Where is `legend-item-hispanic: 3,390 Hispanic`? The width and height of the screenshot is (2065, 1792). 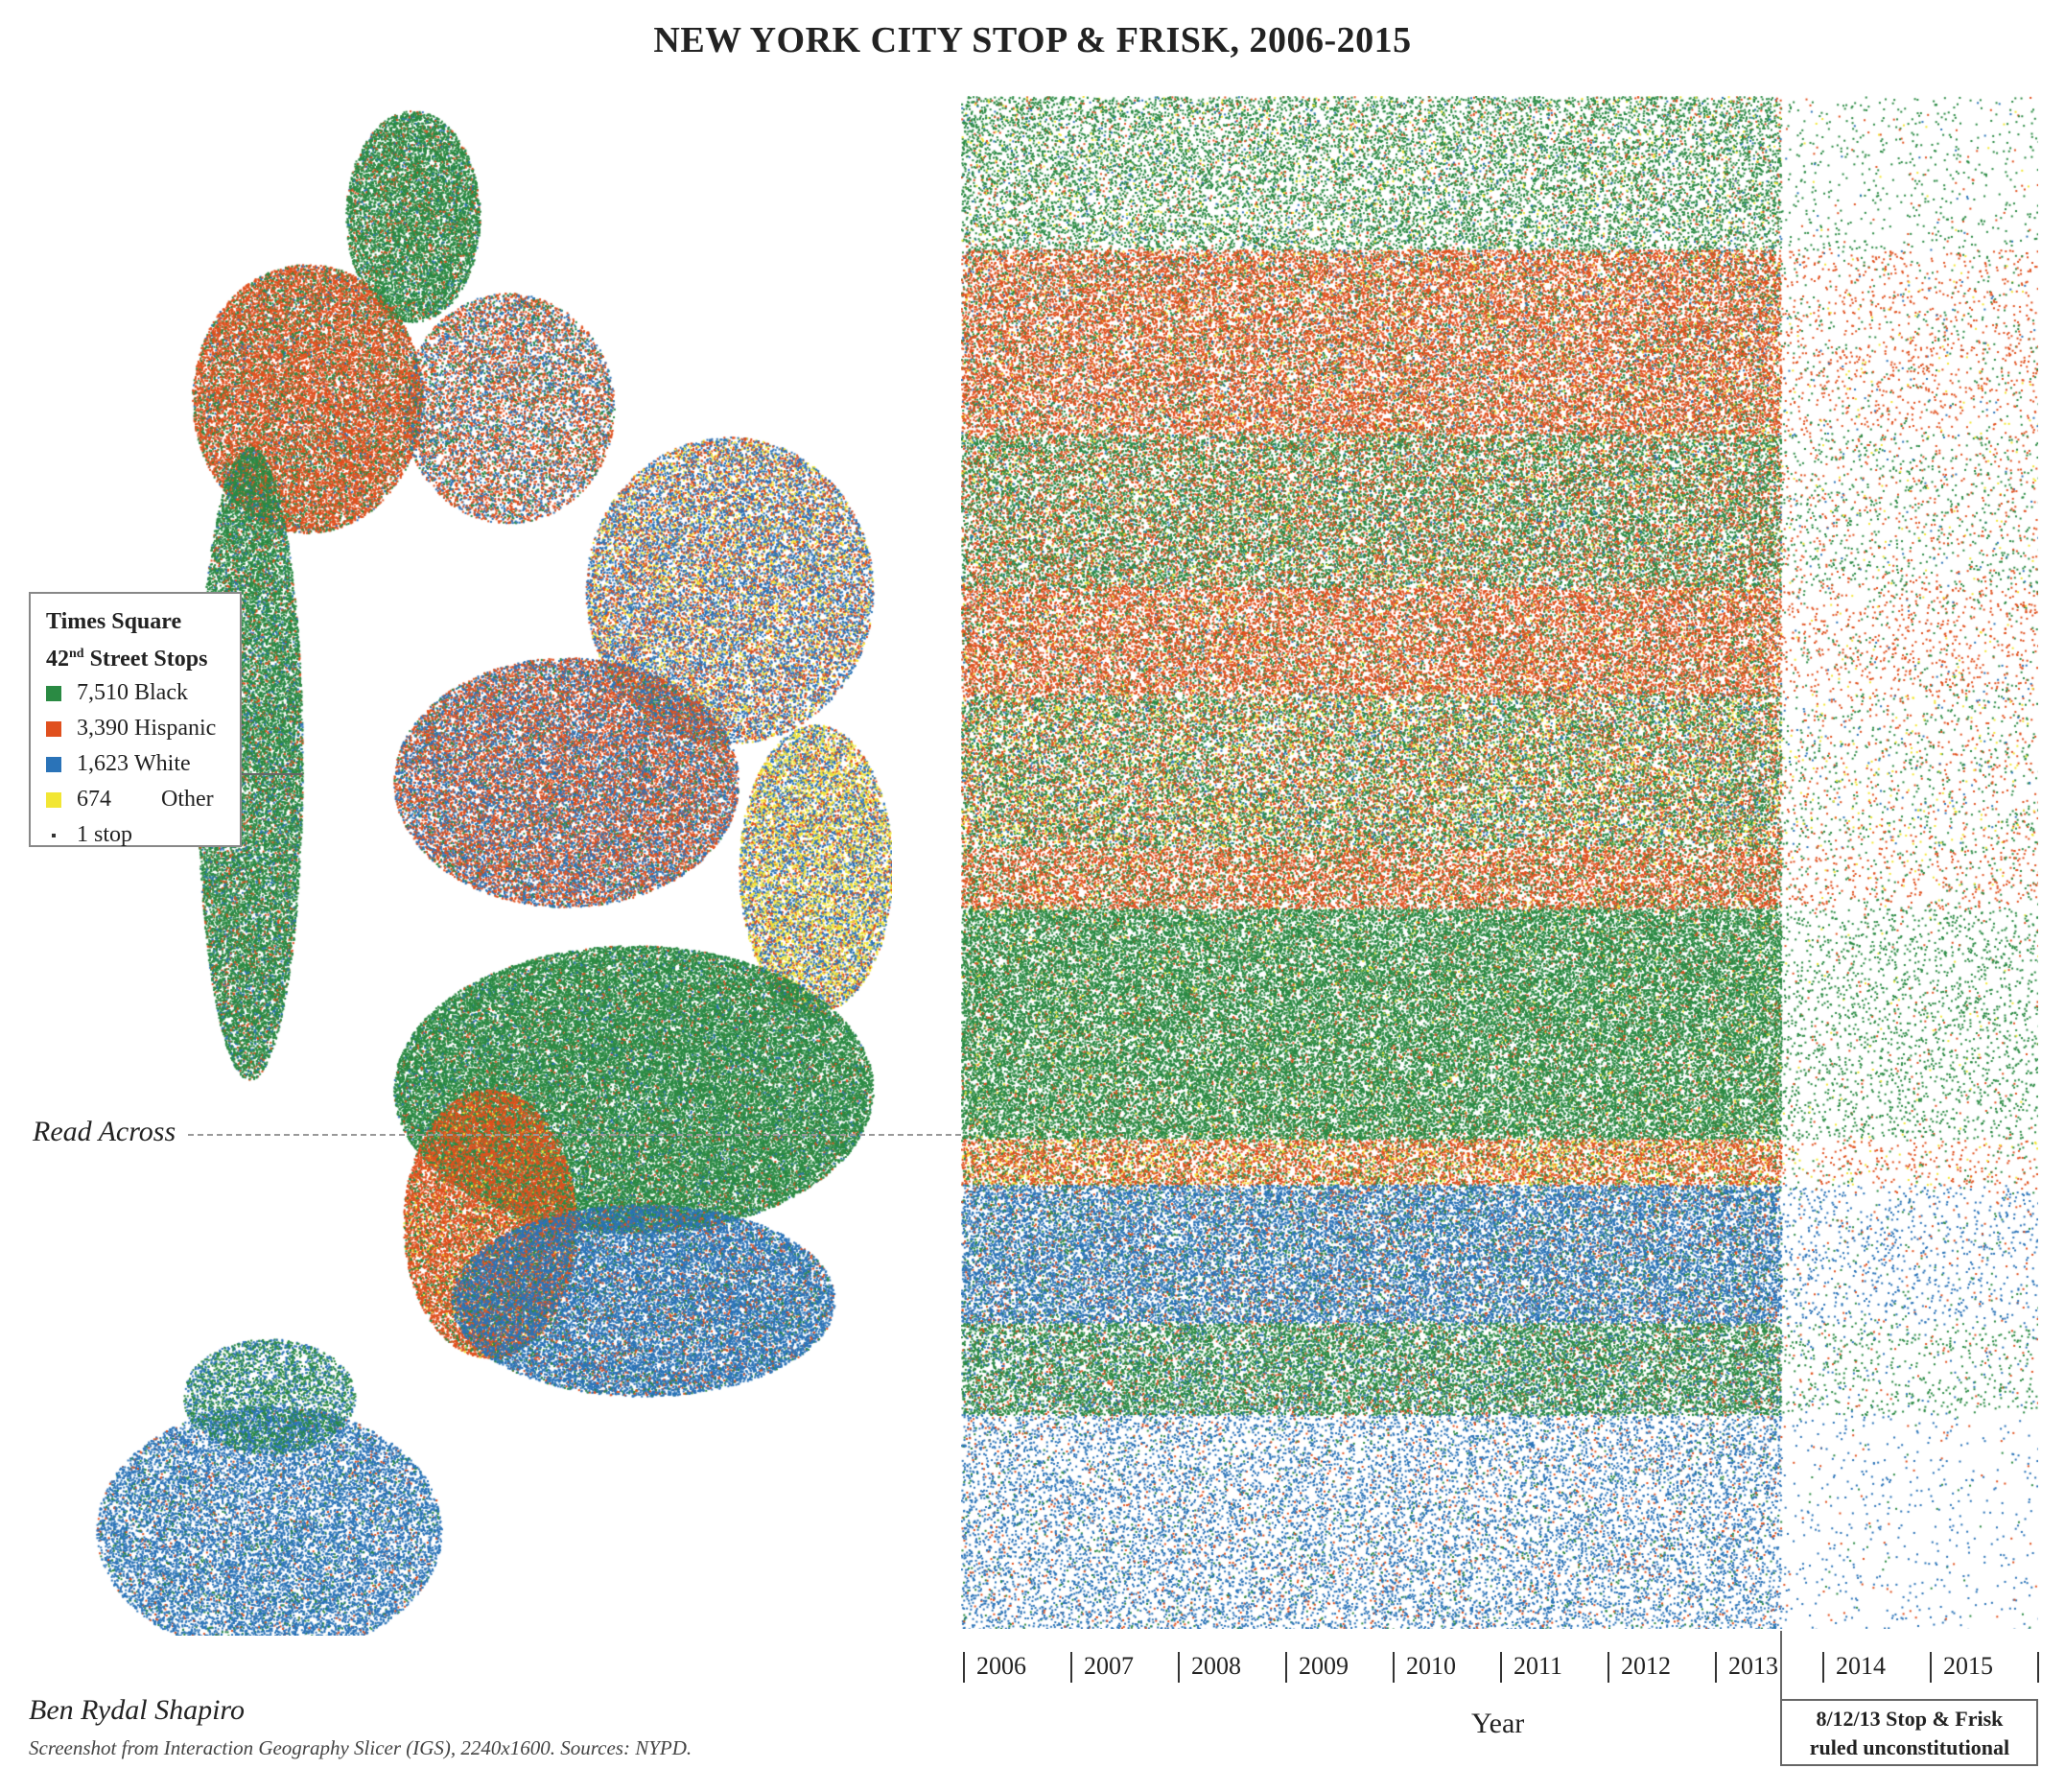 legend-item-hispanic: 3,390 Hispanic is located at coordinates (135, 728).